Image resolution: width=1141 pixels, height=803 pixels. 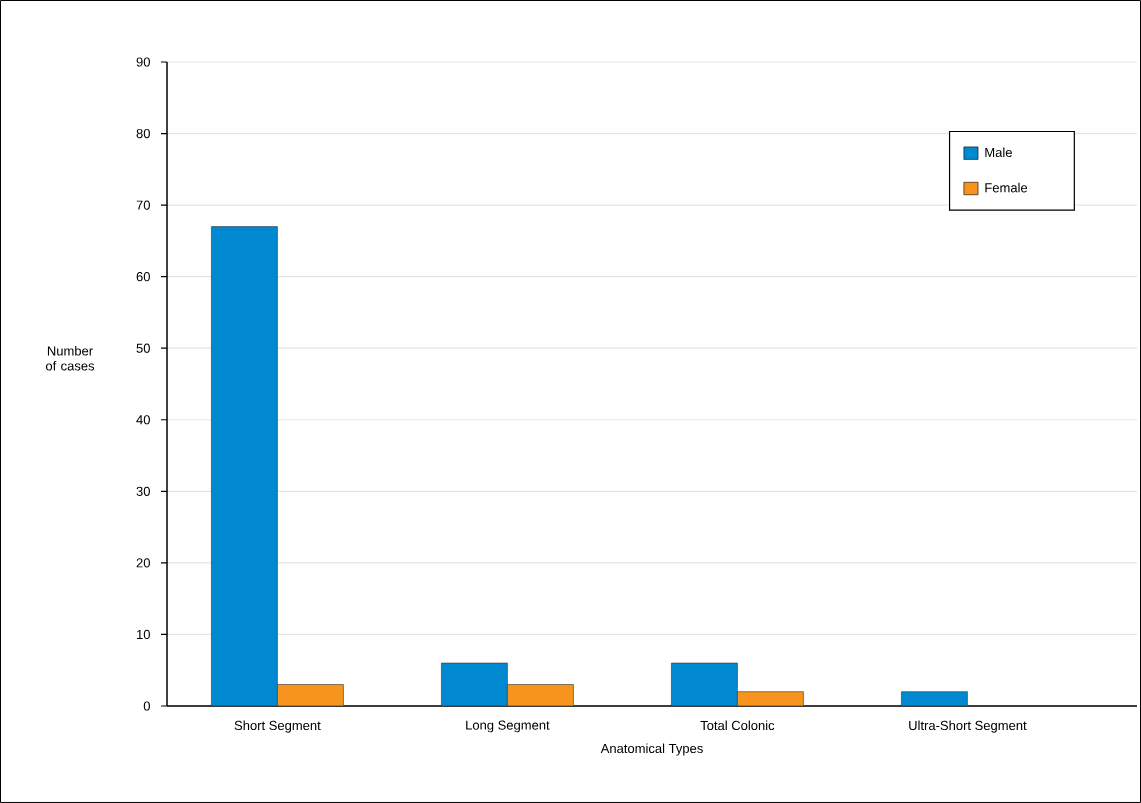 What do you see at coordinates (143, 491) in the screenshot?
I see `y-tick-label: 30` at bounding box center [143, 491].